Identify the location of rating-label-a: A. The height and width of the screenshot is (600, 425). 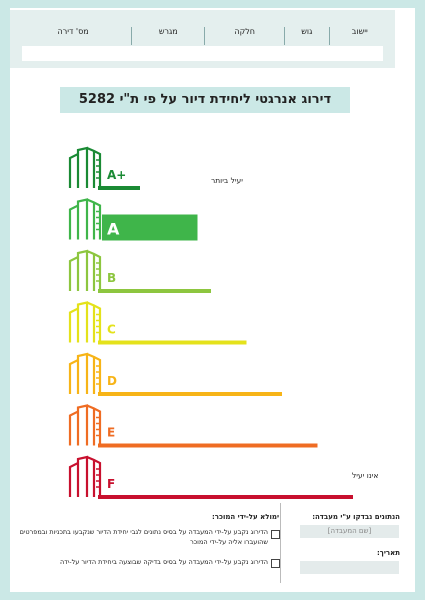
(113, 229).